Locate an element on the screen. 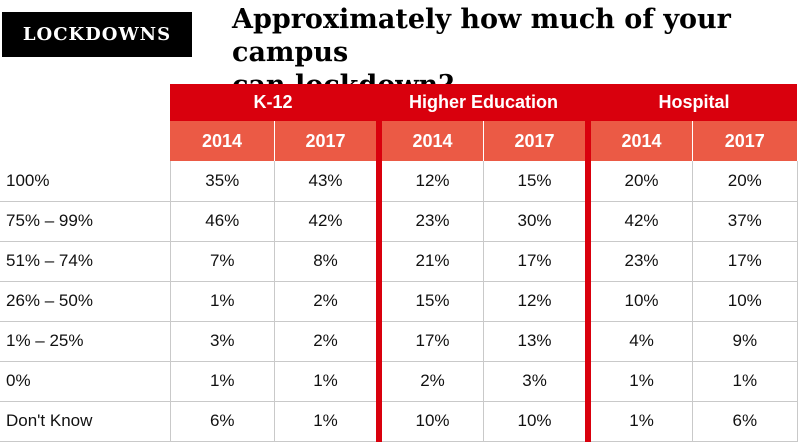 The width and height of the screenshot is (800, 443). row-label: 51% – 74% is located at coordinates (85, 261).